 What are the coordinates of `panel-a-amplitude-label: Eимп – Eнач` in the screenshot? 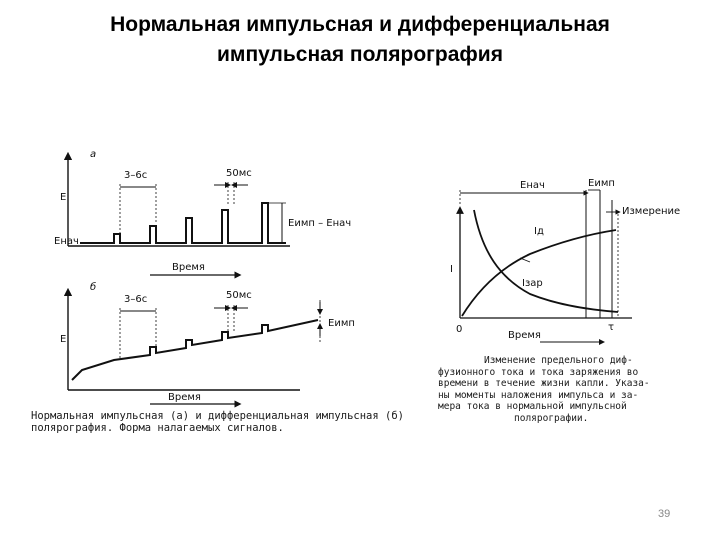 It's located at (319, 223).